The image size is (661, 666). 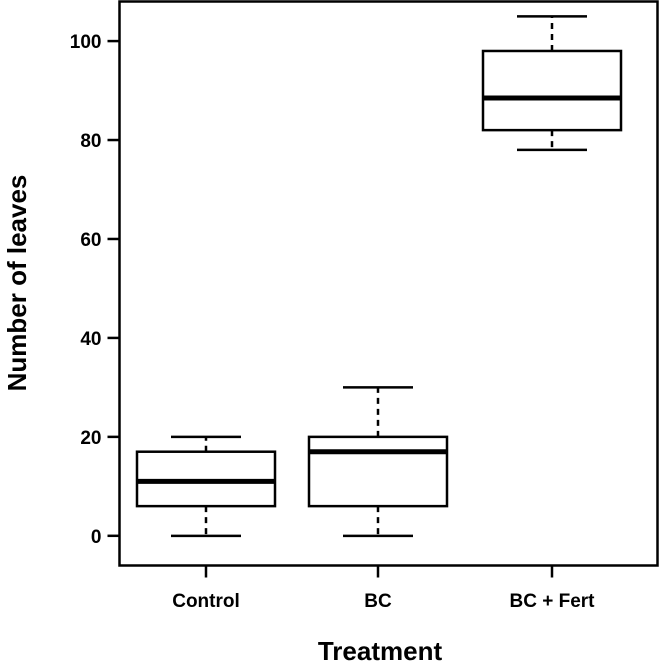 I want to click on y-tick-label: 100, so click(x=86, y=42).